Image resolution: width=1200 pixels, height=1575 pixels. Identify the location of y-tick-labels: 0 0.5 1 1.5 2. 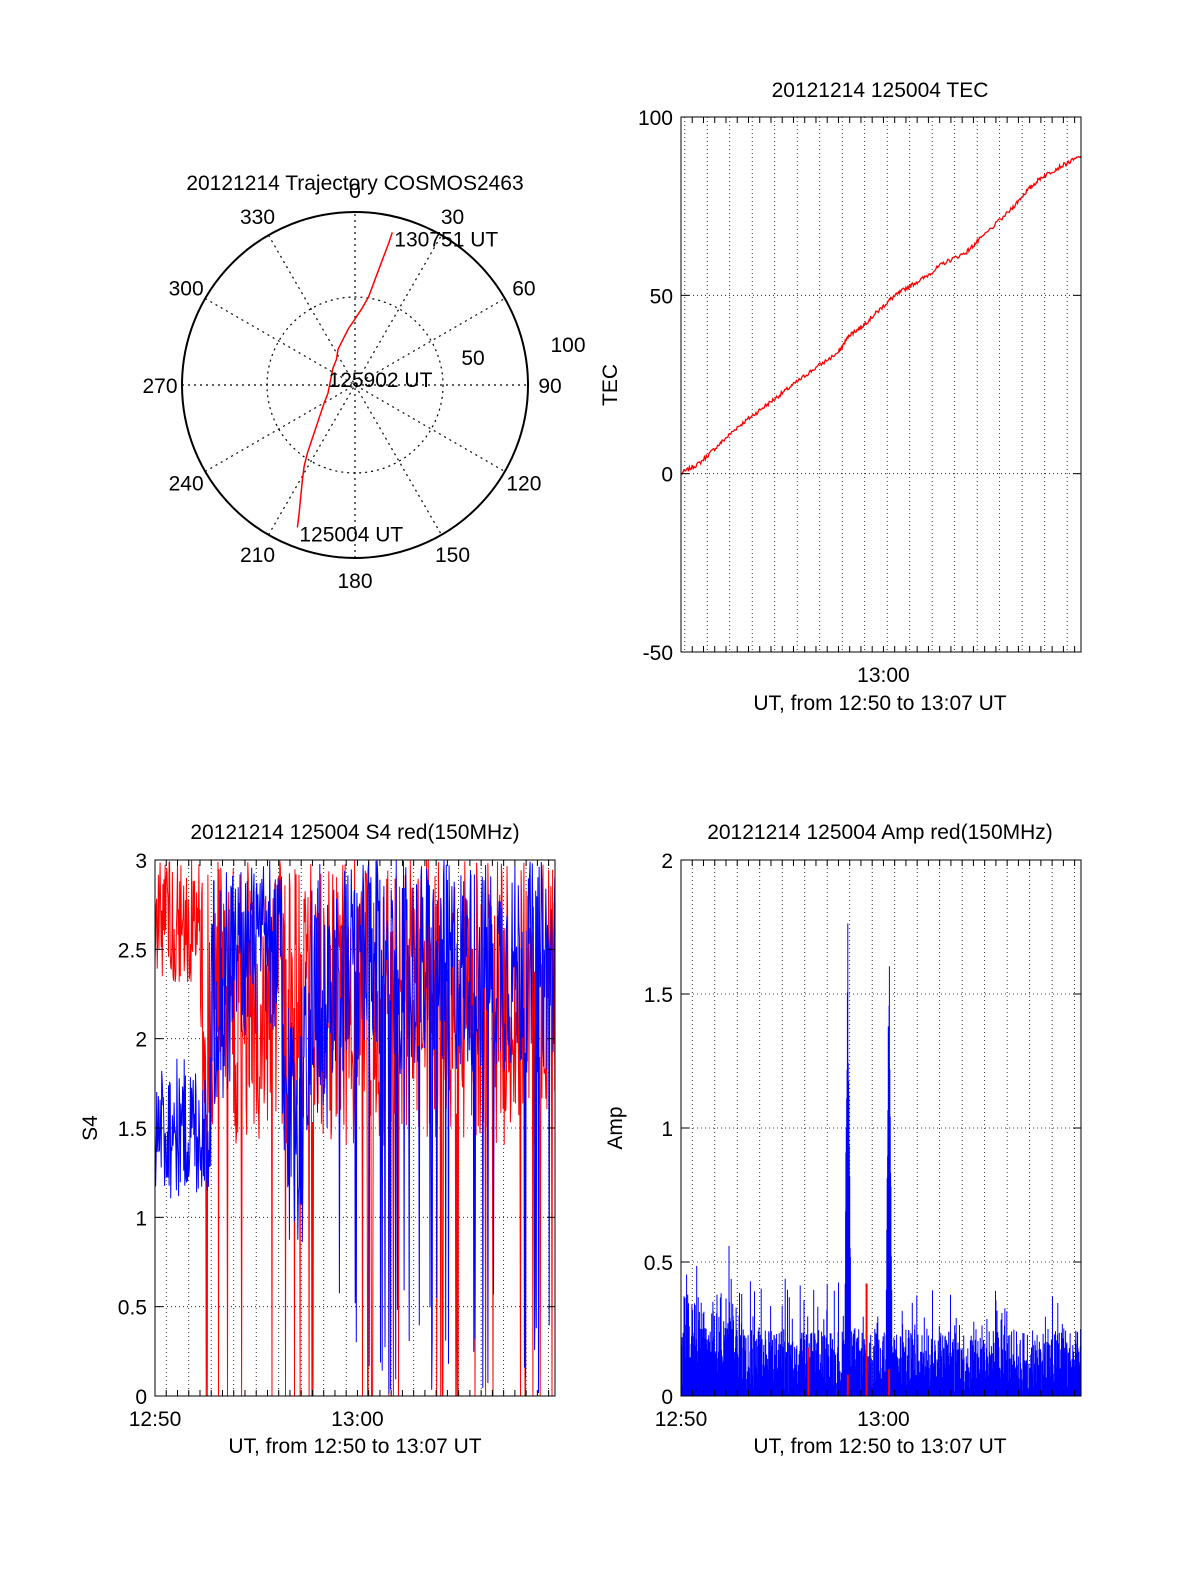
(658, 1129).